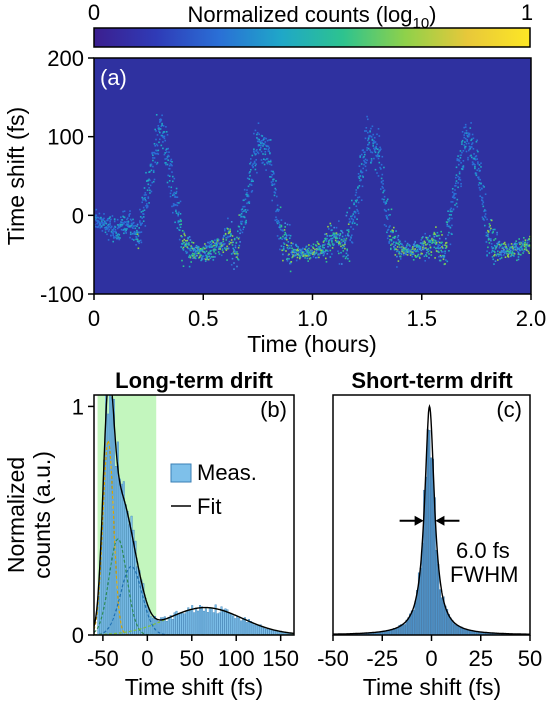 This screenshot has width=555, height=703. I want to click on y-tick-label: 200, so click(65, 58).